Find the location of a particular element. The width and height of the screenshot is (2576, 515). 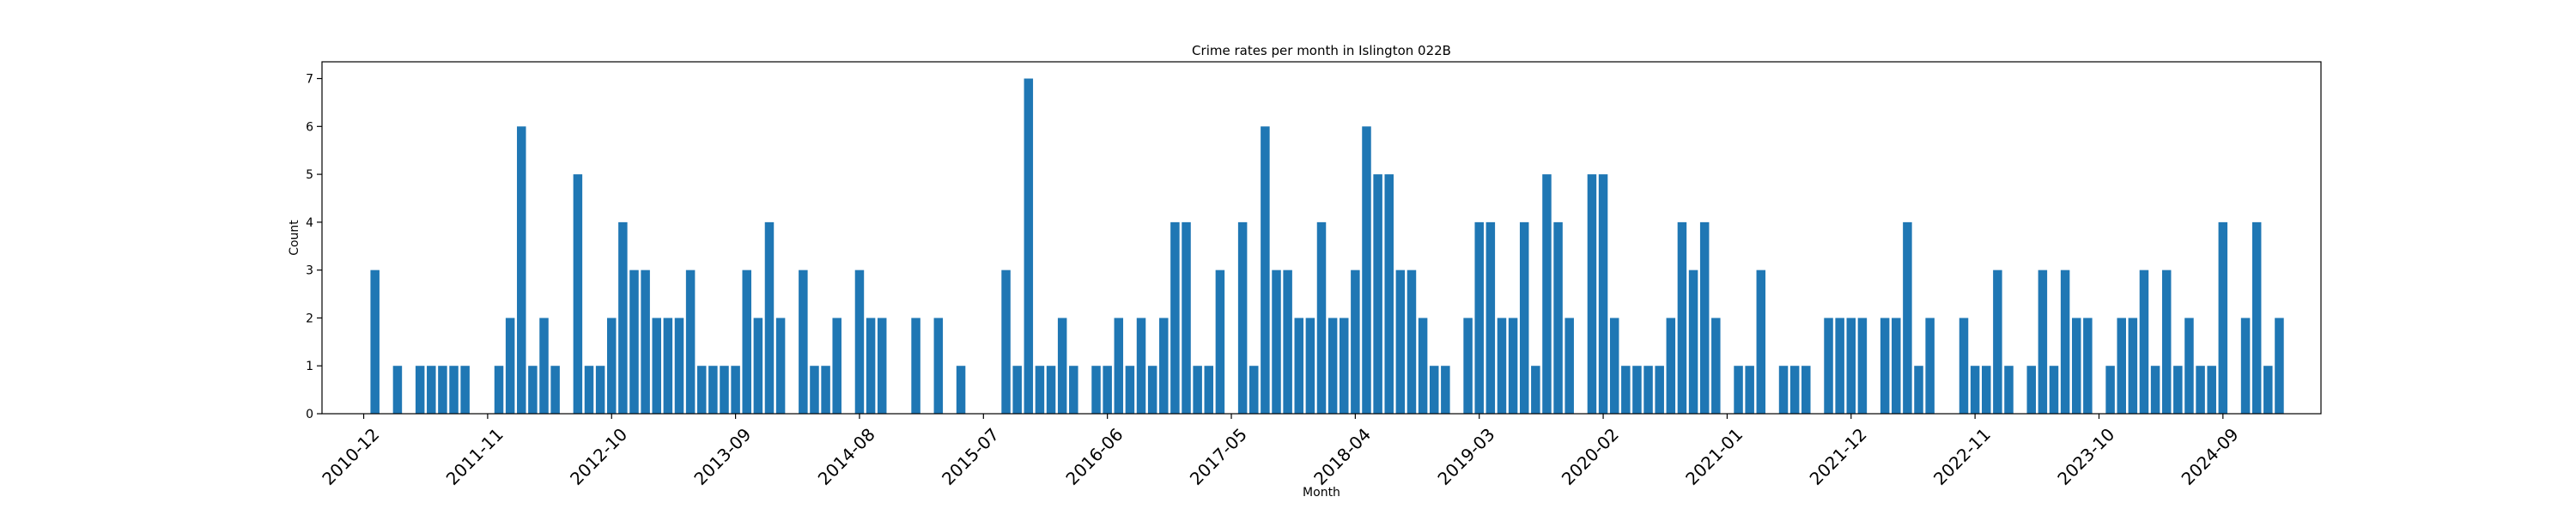

x-tick-label: 2021-12 is located at coordinates (1838, 456).